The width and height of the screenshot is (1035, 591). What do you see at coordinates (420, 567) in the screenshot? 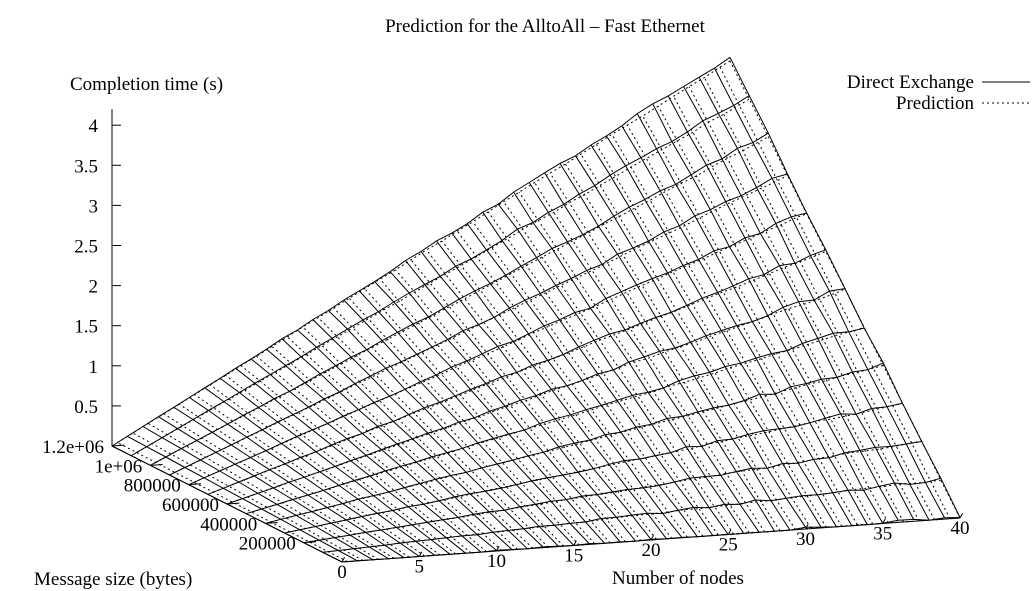
I see `x-tick-label: 5` at bounding box center [420, 567].